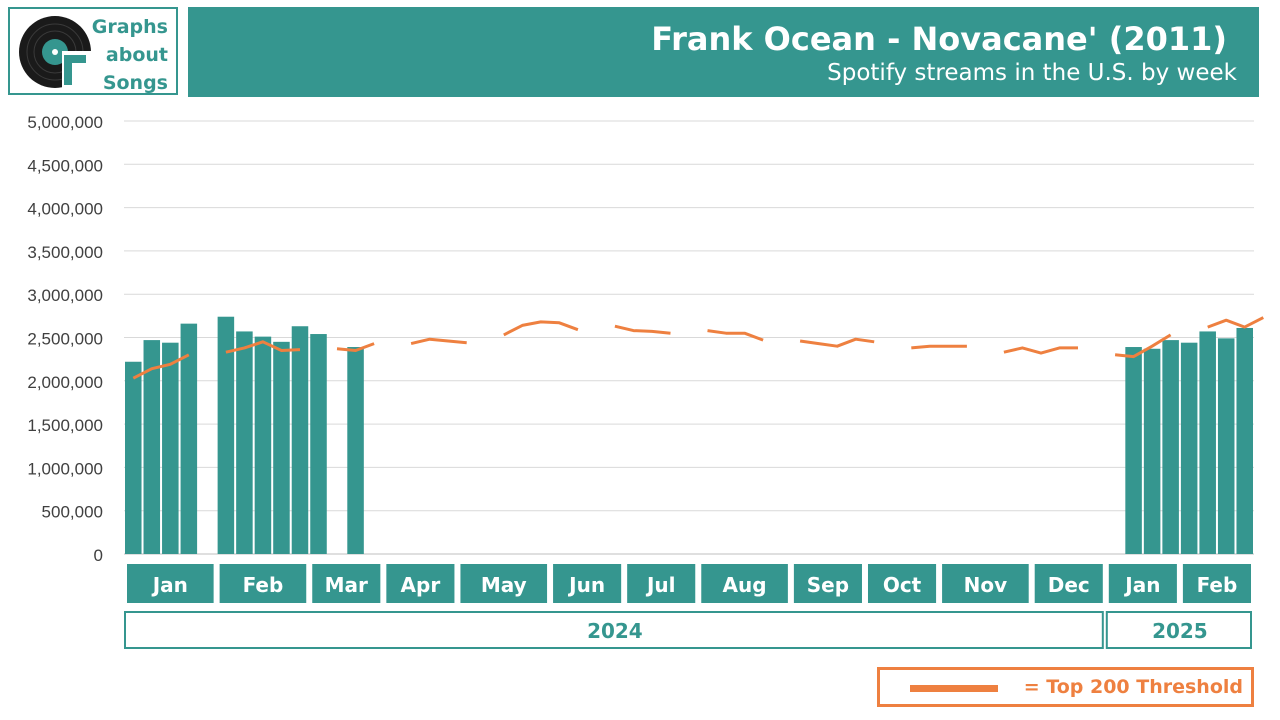 The width and height of the screenshot is (1280, 720). What do you see at coordinates (129, 27) in the screenshot?
I see `logo-line: Graphs` at bounding box center [129, 27].